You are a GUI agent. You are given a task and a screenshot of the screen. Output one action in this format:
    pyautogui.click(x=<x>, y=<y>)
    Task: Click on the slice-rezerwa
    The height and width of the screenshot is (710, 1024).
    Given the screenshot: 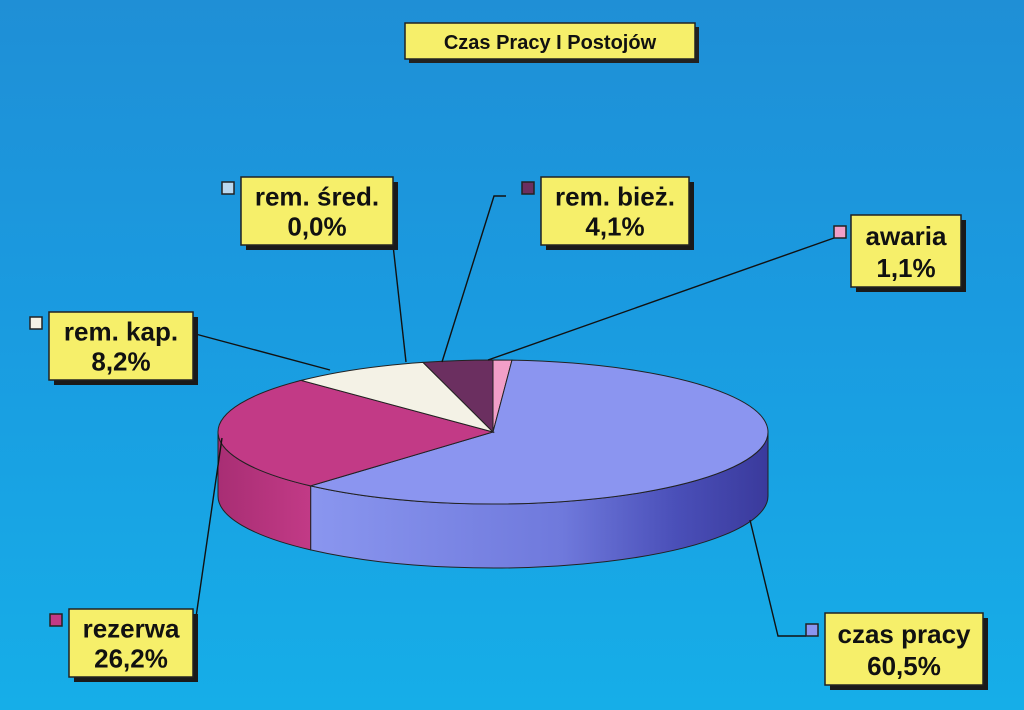 What is the action you would take?
    pyautogui.click(x=356, y=433)
    